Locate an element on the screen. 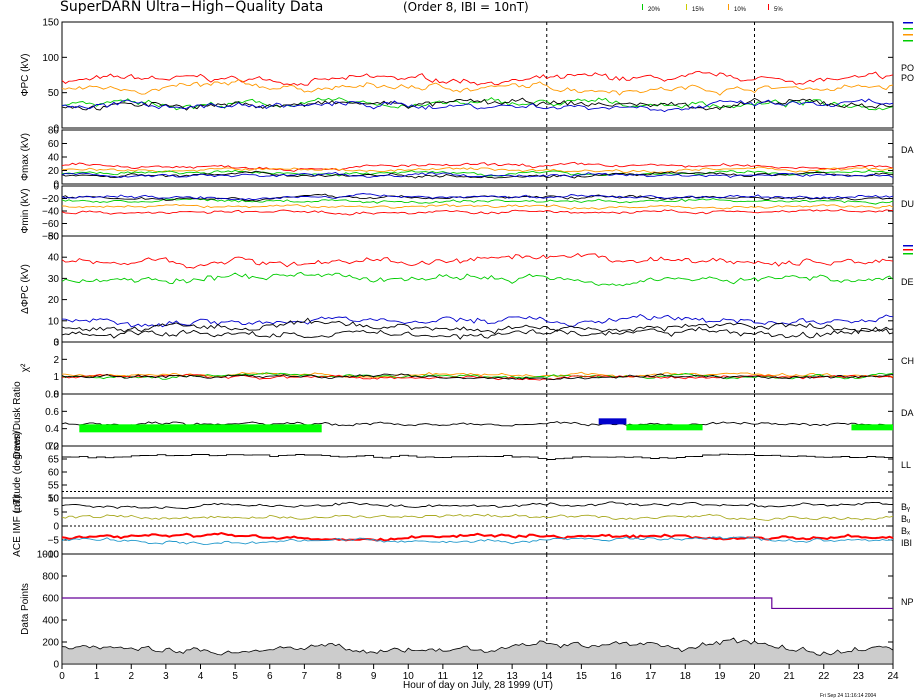  x-tick-label: 1 is located at coordinates (97, 676).